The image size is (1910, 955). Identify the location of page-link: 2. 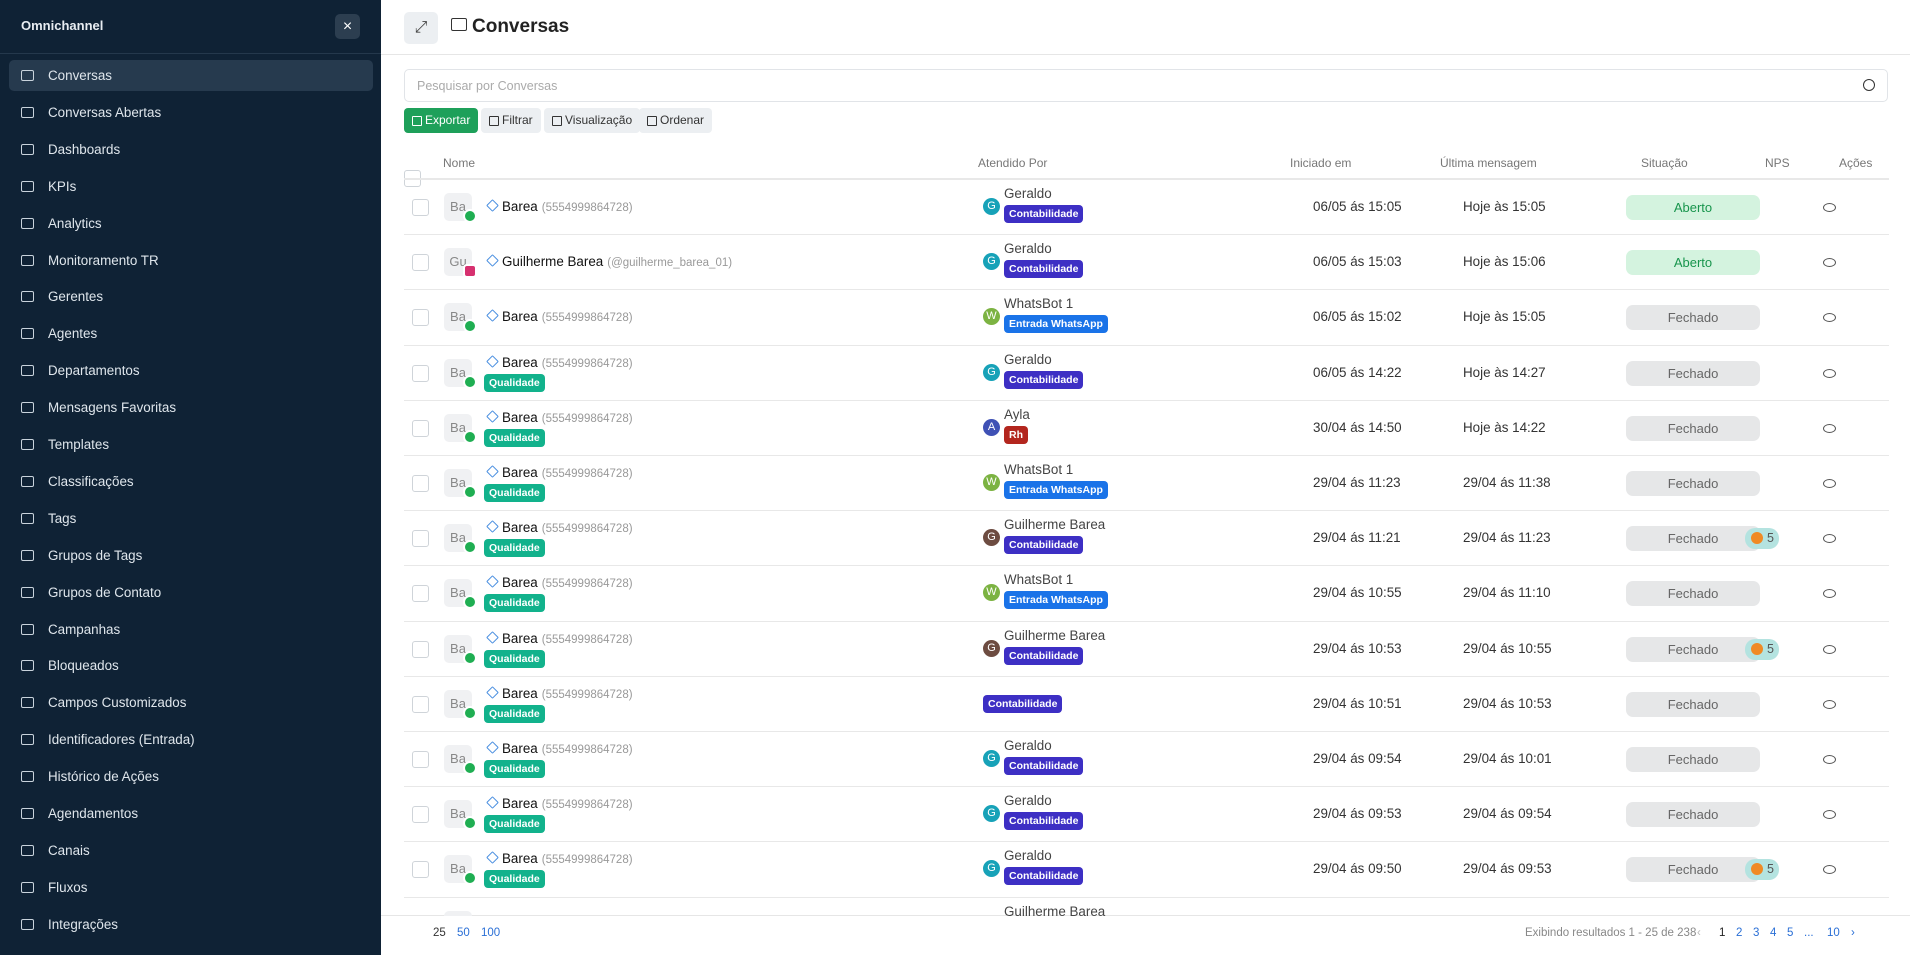
(1739, 933).